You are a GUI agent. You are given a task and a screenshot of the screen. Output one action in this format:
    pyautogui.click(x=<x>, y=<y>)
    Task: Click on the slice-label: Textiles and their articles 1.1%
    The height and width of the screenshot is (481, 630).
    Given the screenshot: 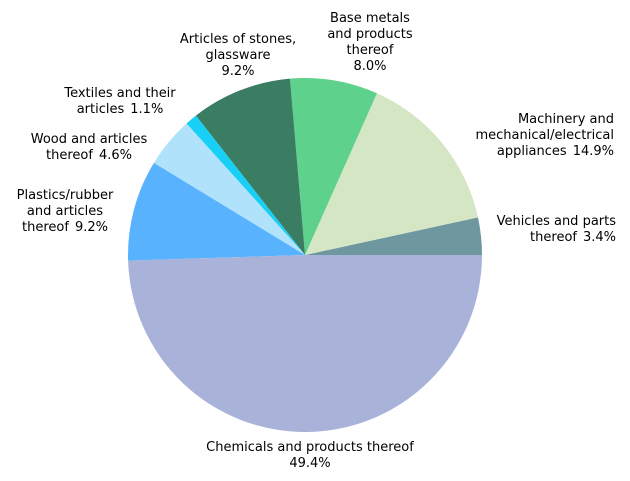 What is the action you would take?
    pyautogui.click(x=120, y=102)
    